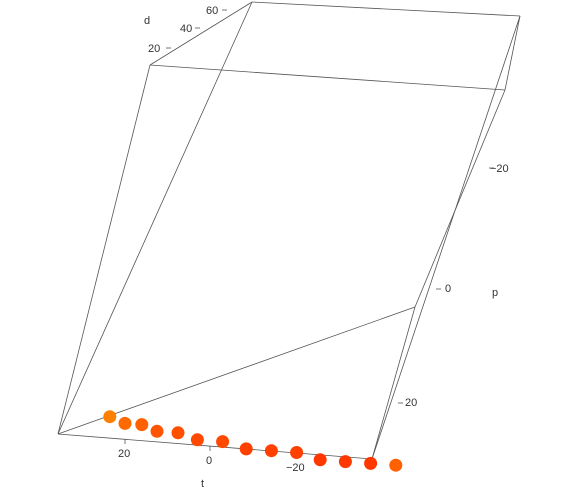 This screenshot has height=491, width=576. I want to click on t-tick-label: 0, so click(209, 461).